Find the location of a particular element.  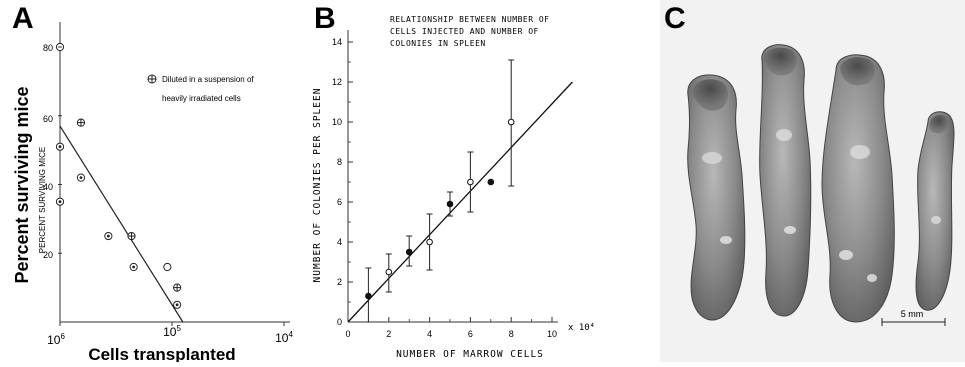

y-tick-label: 12 is located at coordinates (337, 82).